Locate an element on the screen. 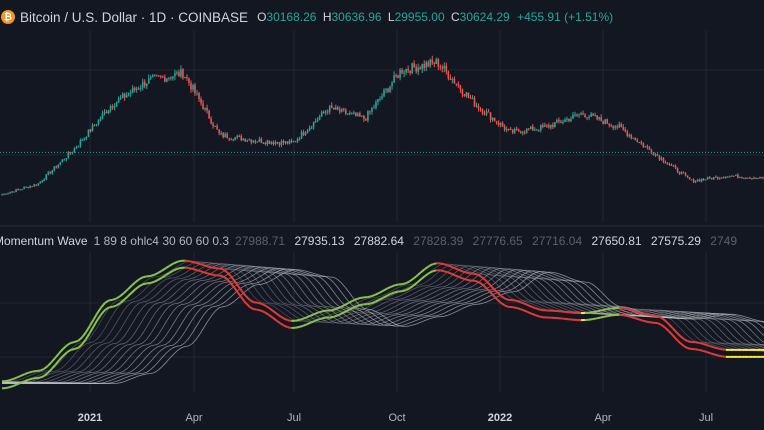 This screenshot has height=430, width=764. indicator-value: 27988.71 is located at coordinates (260, 241).